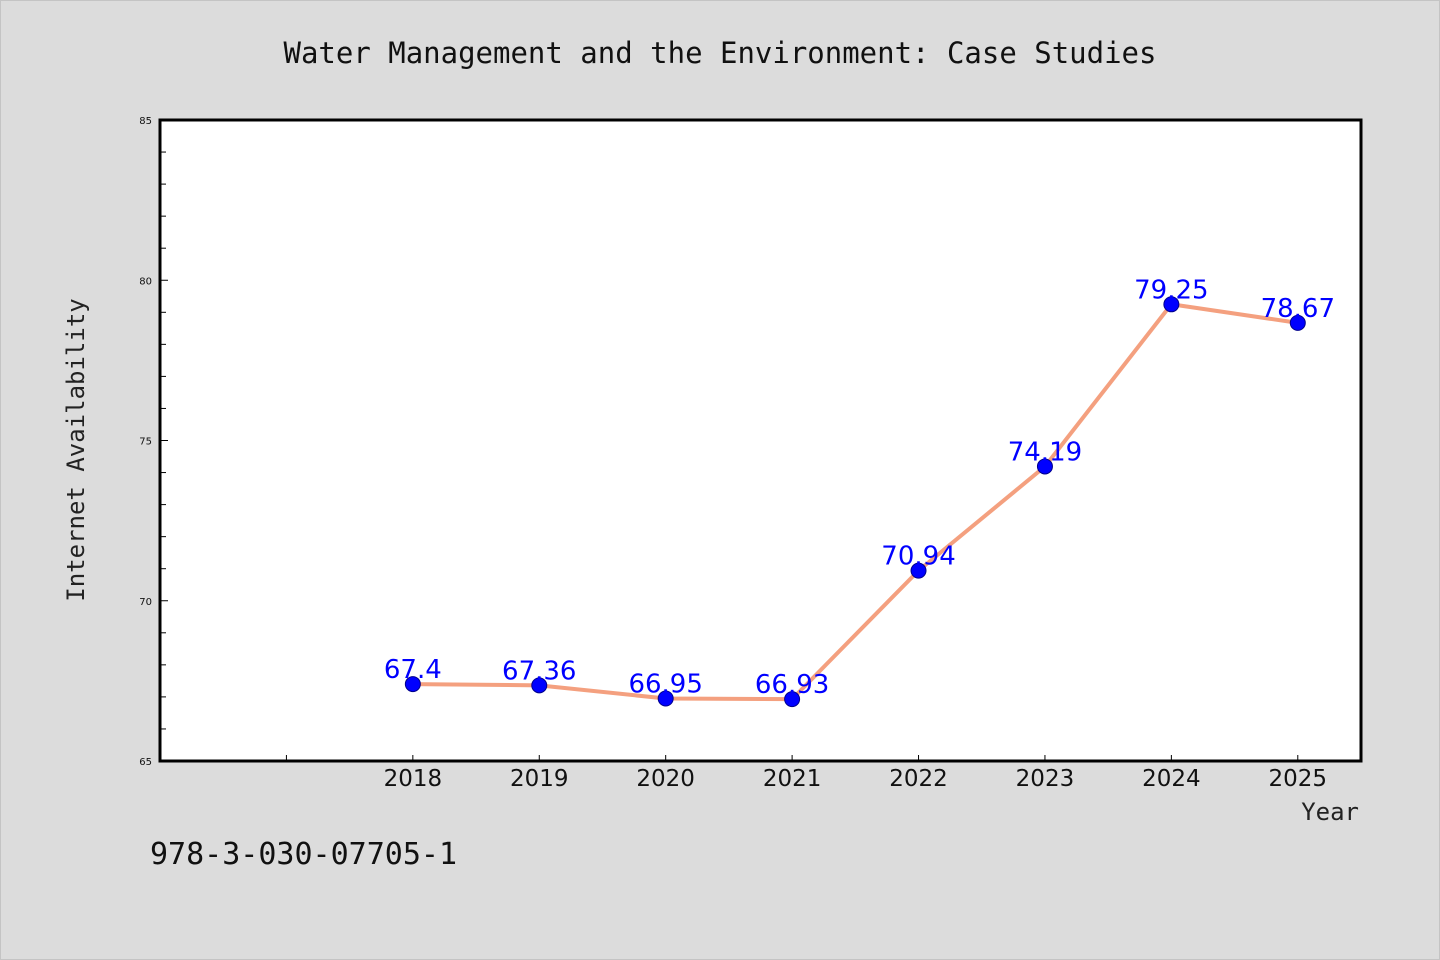 This screenshot has width=1440, height=960. I want to click on x-axis-title: Year, so click(1330, 812).